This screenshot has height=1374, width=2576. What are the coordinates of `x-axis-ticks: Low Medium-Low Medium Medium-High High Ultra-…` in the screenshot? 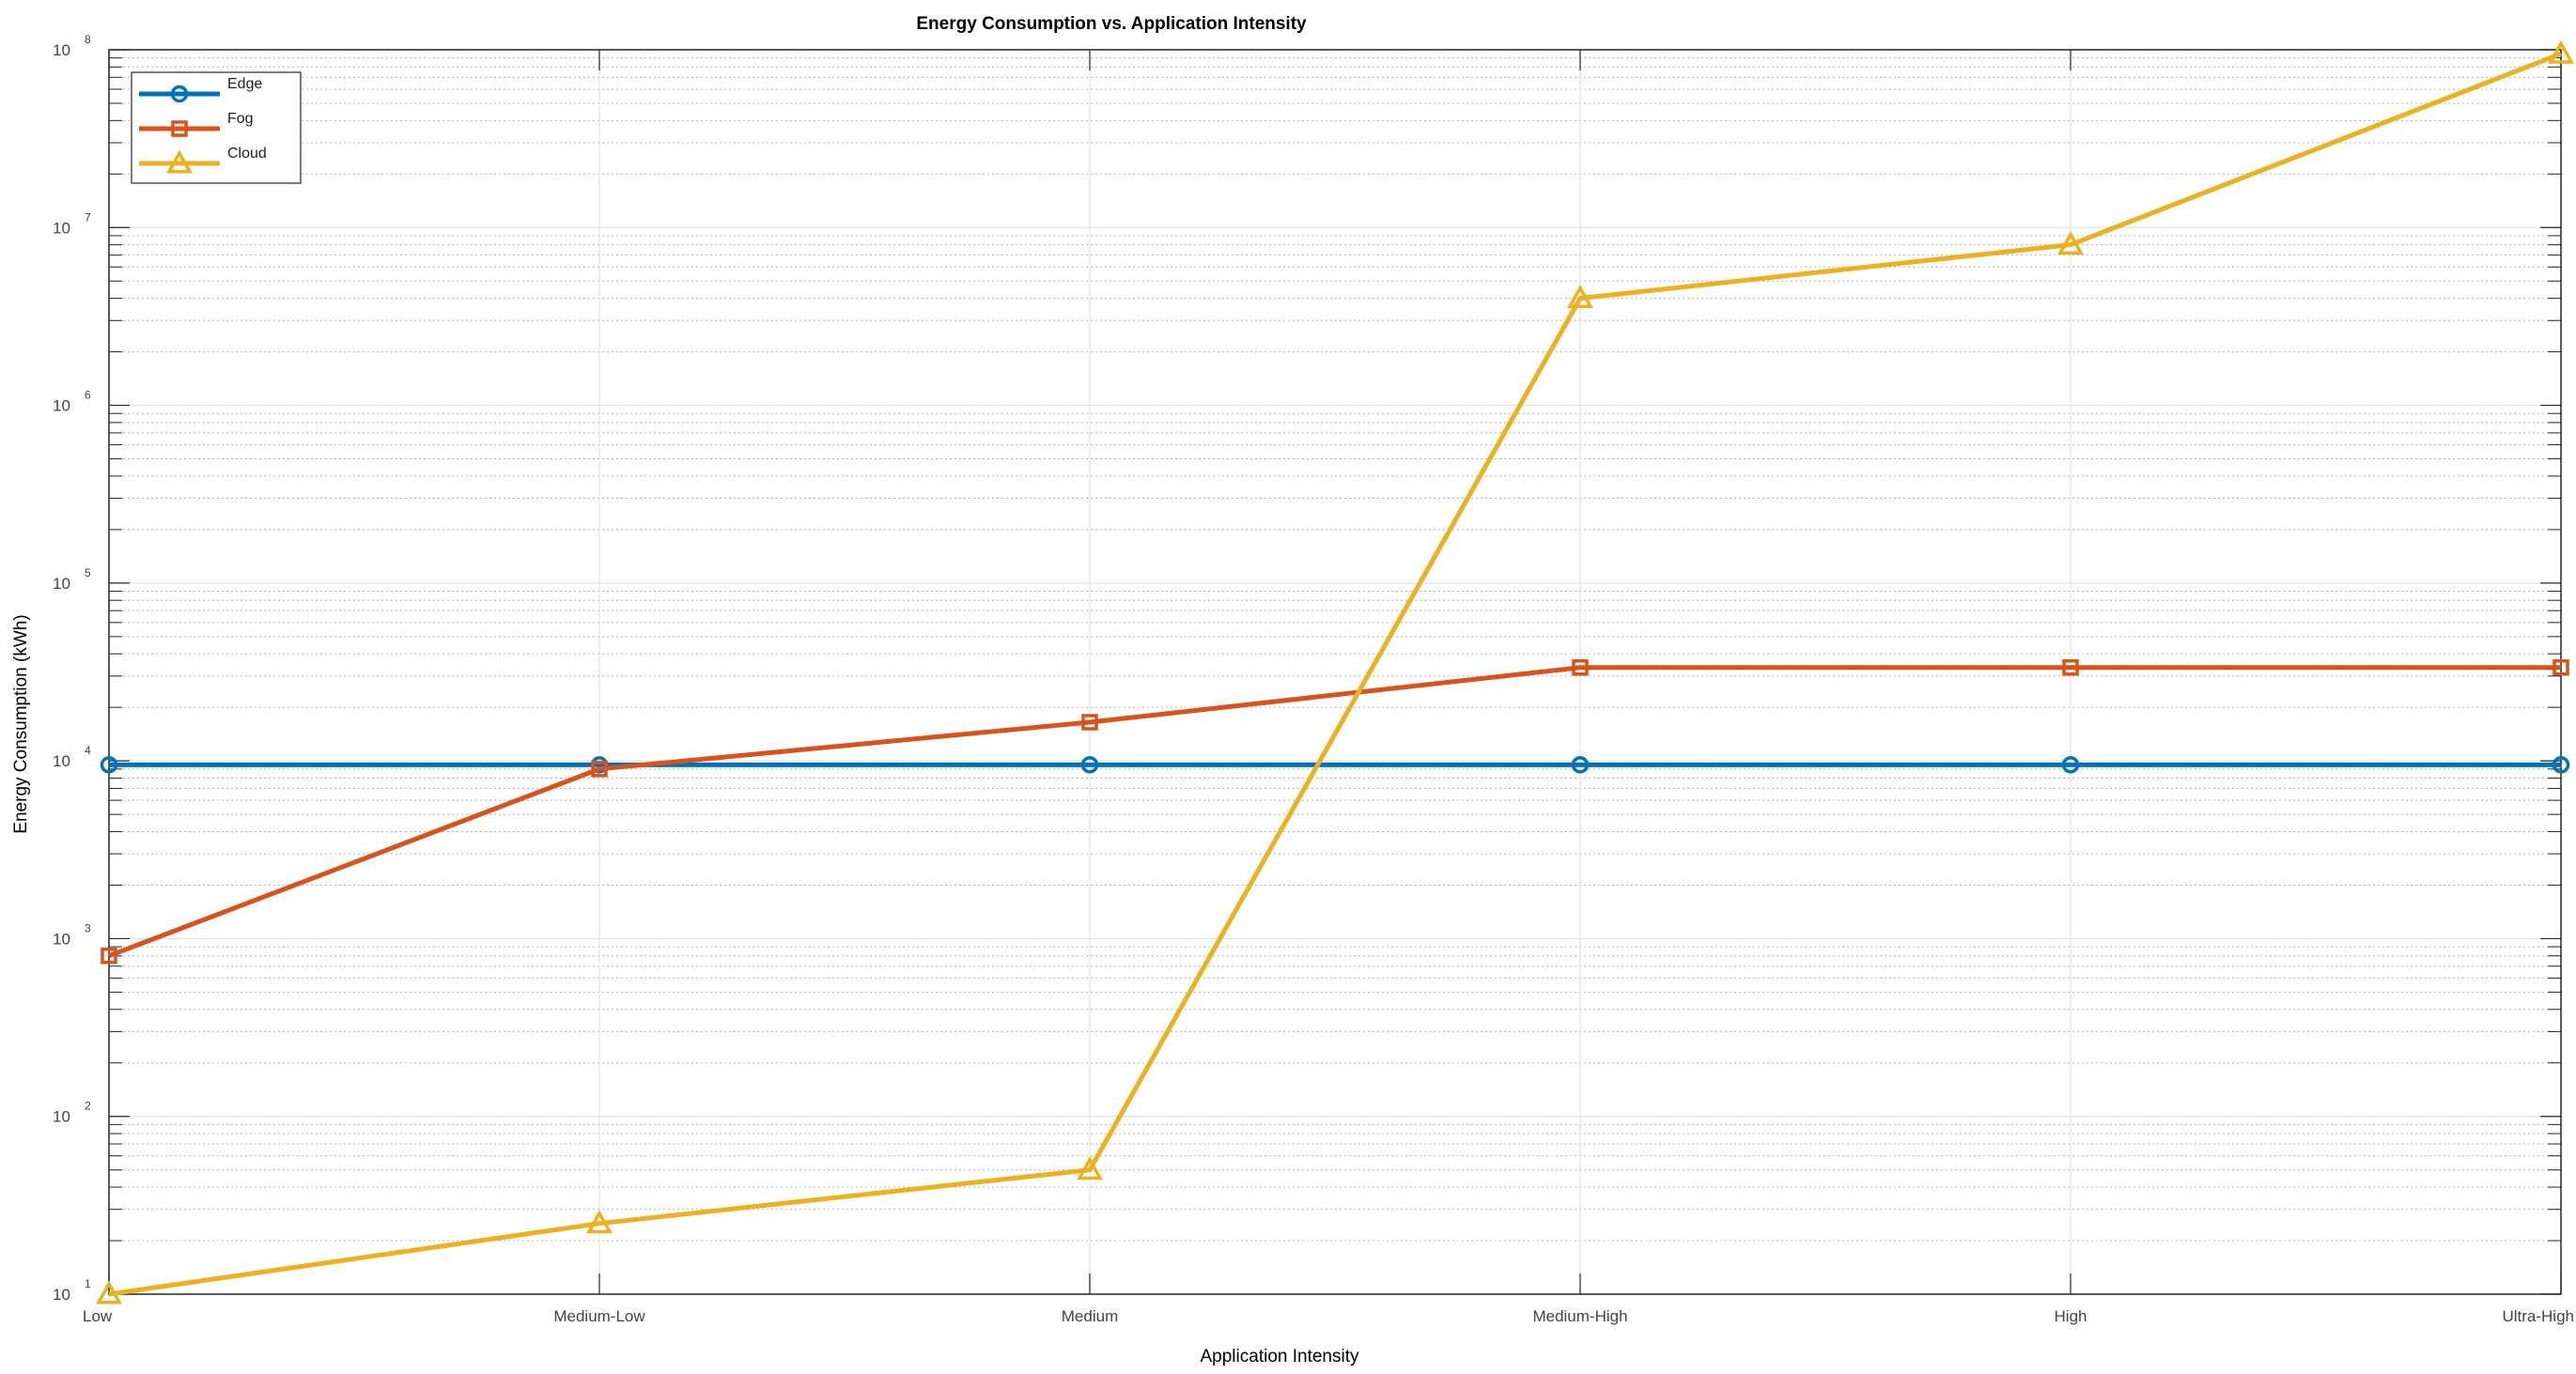 It's located at (1329, 1316).